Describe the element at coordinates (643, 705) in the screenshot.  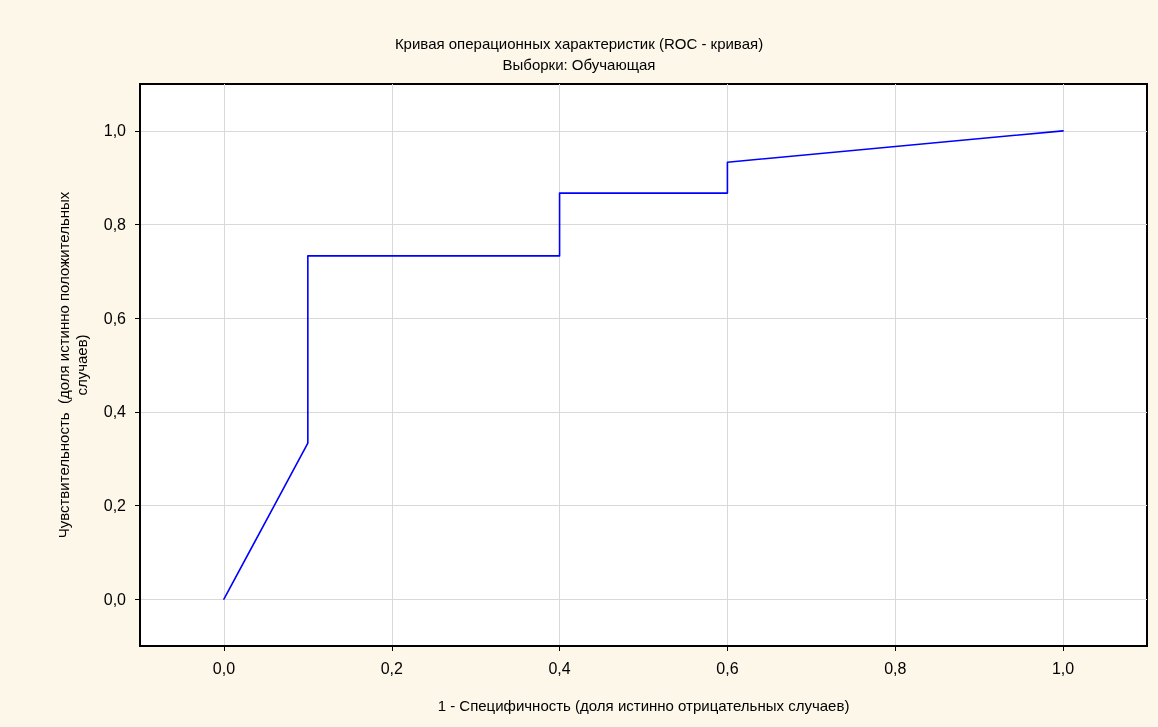
I see `x-axis-title: 1 - Специфичность (доля истинно отрицательных случаев)` at that location.